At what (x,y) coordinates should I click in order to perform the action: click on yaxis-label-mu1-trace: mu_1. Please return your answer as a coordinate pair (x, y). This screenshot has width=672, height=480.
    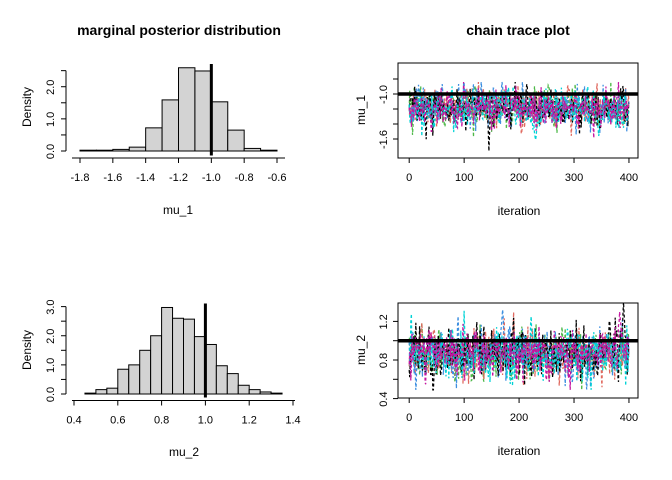
    Looking at the image, I should click on (361, 110).